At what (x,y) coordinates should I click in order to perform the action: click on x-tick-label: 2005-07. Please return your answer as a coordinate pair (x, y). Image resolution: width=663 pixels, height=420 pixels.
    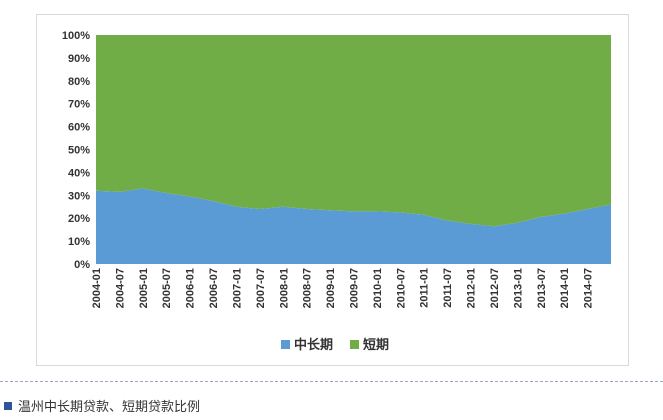
    Looking at the image, I should click on (167, 288).